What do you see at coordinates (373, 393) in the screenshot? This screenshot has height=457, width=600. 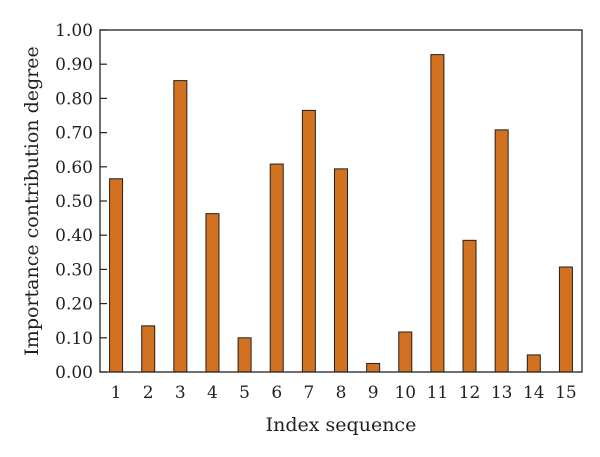 I see `x-tick-label: 9` at bounding box center [373, 393].